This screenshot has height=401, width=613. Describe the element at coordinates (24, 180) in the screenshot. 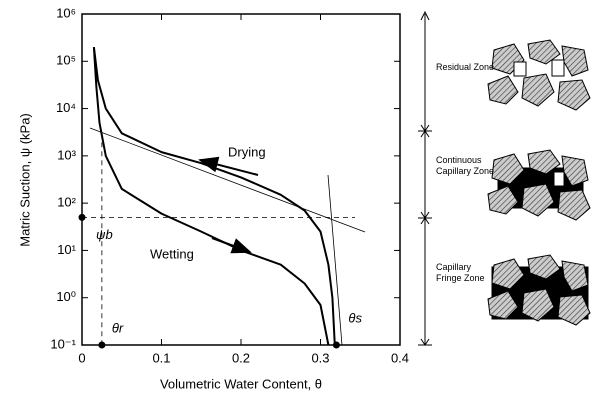

I see `y-axis-label: Matric Suction, ψ (kPa)` at that location.